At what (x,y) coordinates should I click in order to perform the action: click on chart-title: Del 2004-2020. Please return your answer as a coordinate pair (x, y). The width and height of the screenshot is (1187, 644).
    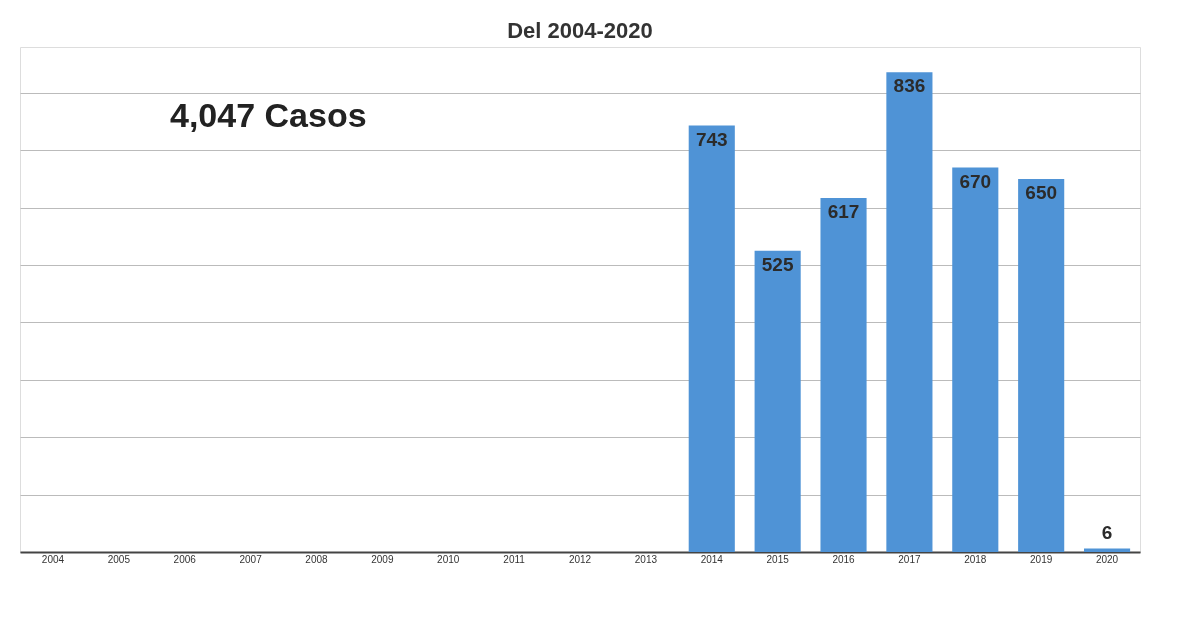
    Looking at the image, I should click on (580, 30).